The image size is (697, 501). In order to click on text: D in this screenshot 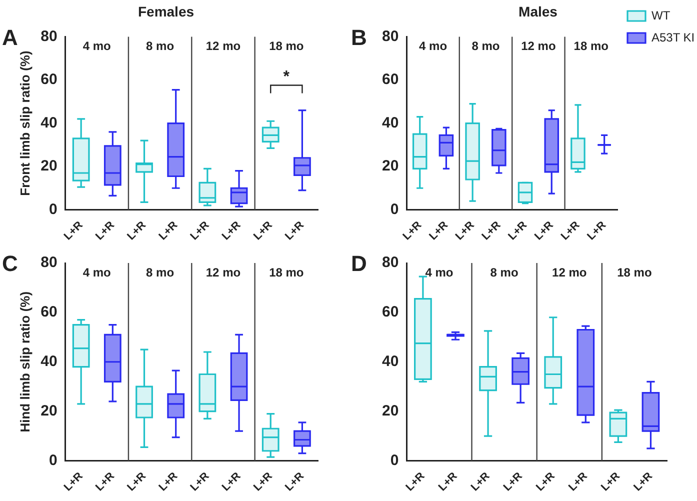, I will do `click(359, 263)`.